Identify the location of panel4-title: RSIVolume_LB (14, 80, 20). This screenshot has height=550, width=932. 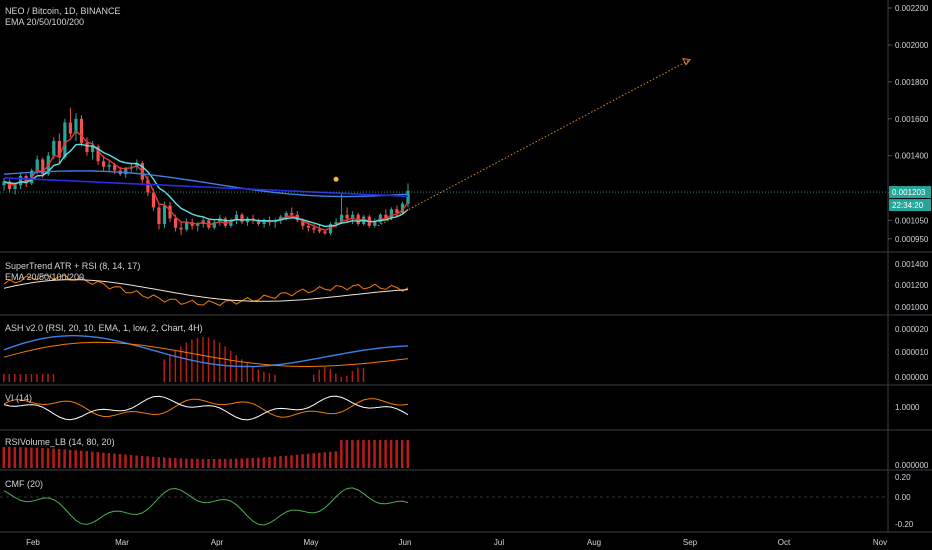
(60, 442).